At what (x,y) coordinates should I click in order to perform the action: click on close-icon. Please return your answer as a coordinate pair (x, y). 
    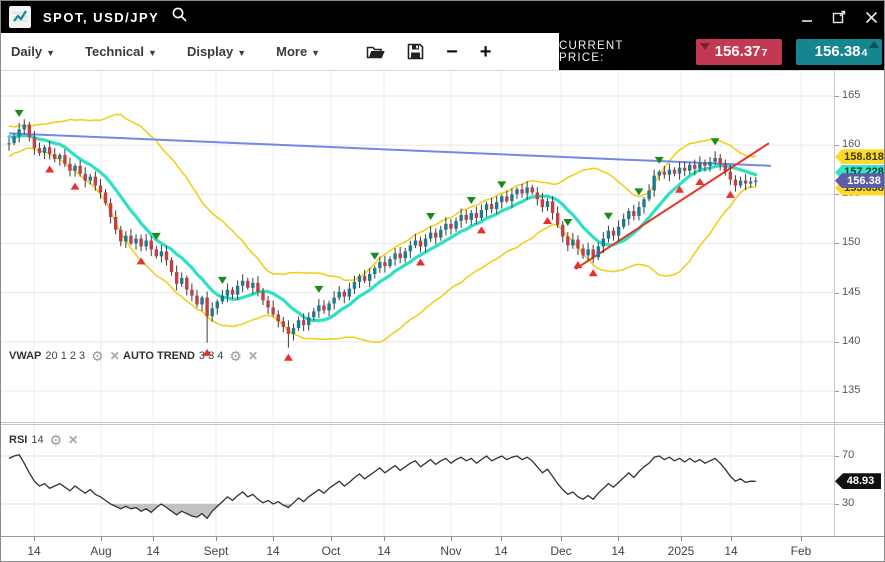
    Looking at the image, I should click on (871, 17).